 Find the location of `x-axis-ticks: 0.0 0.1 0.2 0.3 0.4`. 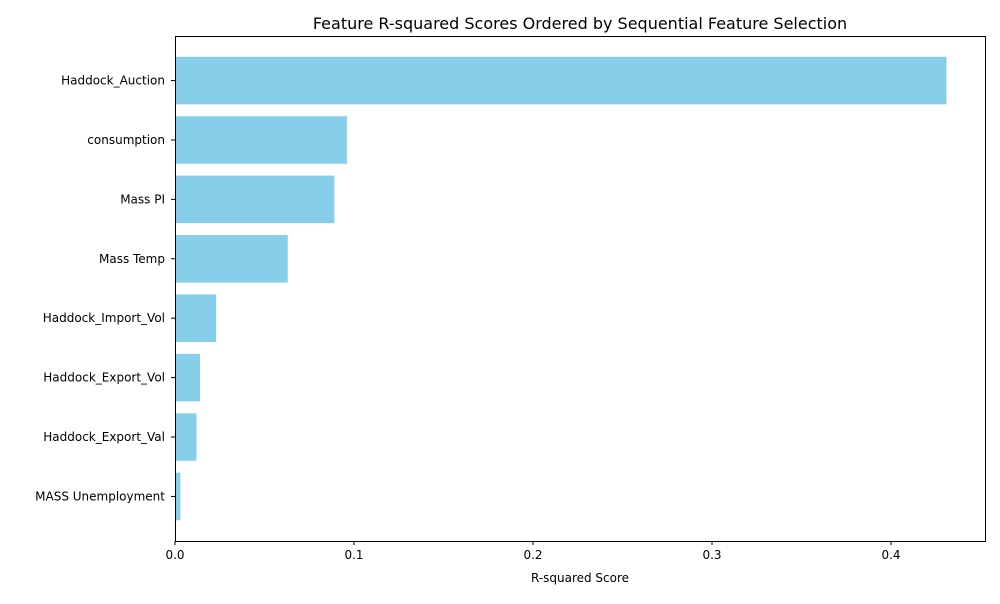

x-axis-ticks: 0.0 0.1 0.2 0.3 0.4 is located at coordinates (533, 551).